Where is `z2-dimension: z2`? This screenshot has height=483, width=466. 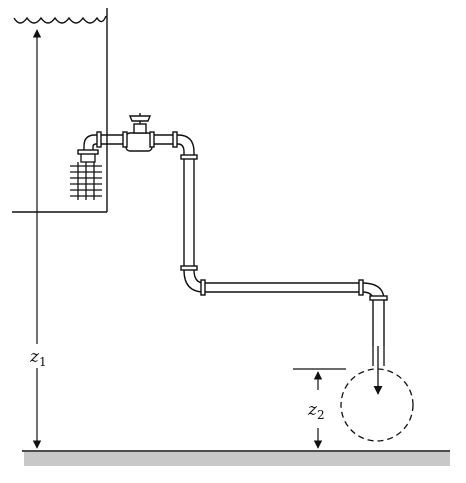
z2-dimension: z2 is located at coordinates (319, 408).